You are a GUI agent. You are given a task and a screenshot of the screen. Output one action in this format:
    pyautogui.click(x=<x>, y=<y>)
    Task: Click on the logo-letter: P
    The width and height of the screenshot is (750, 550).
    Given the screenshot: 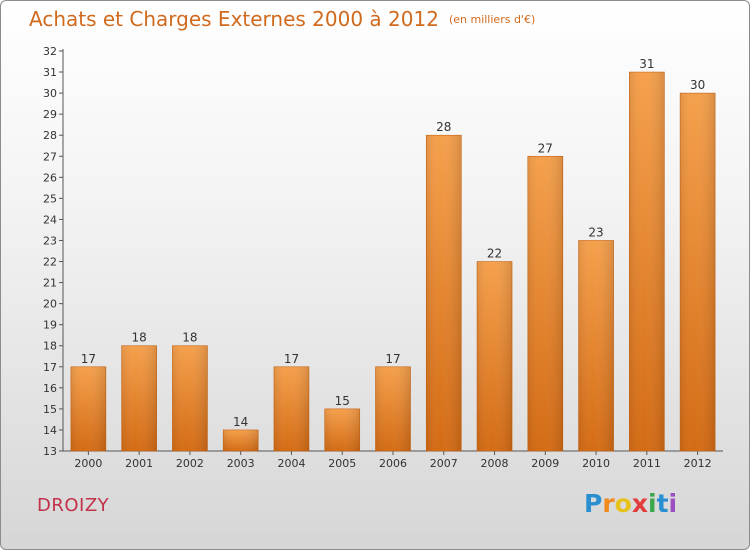 What is the action you would take?
    pyautogui.click(x=593, y=503)
    